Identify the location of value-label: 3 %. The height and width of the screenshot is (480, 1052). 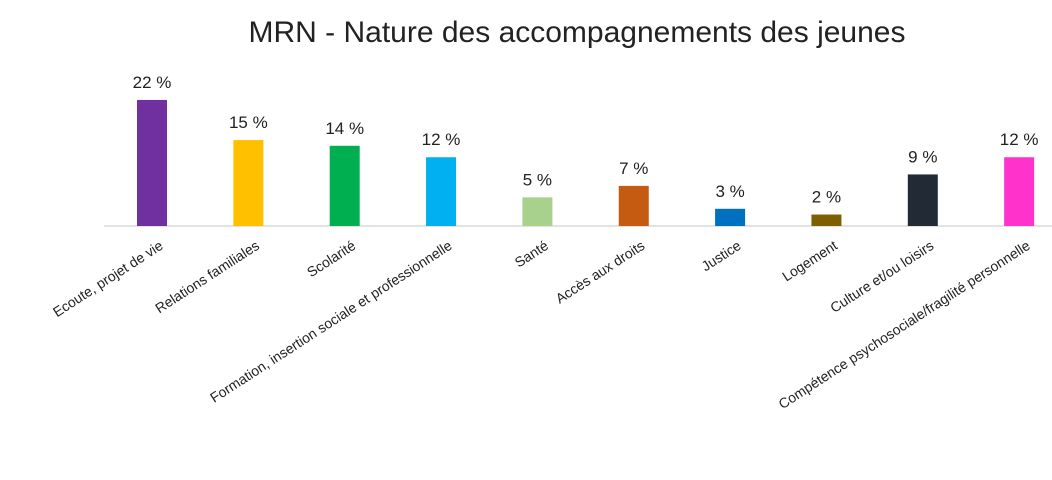
(729, 191).